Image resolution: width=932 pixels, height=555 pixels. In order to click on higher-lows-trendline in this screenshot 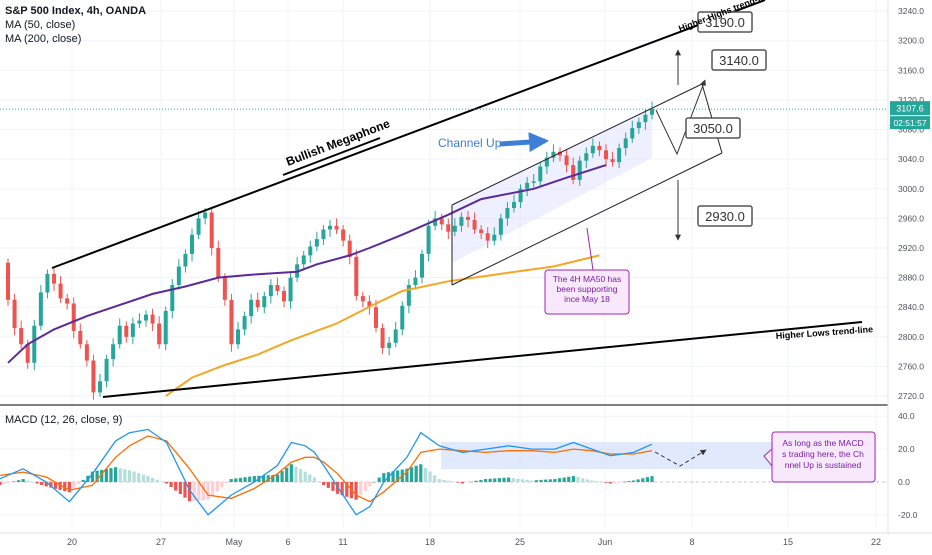, I will do `click(482, 359)`.